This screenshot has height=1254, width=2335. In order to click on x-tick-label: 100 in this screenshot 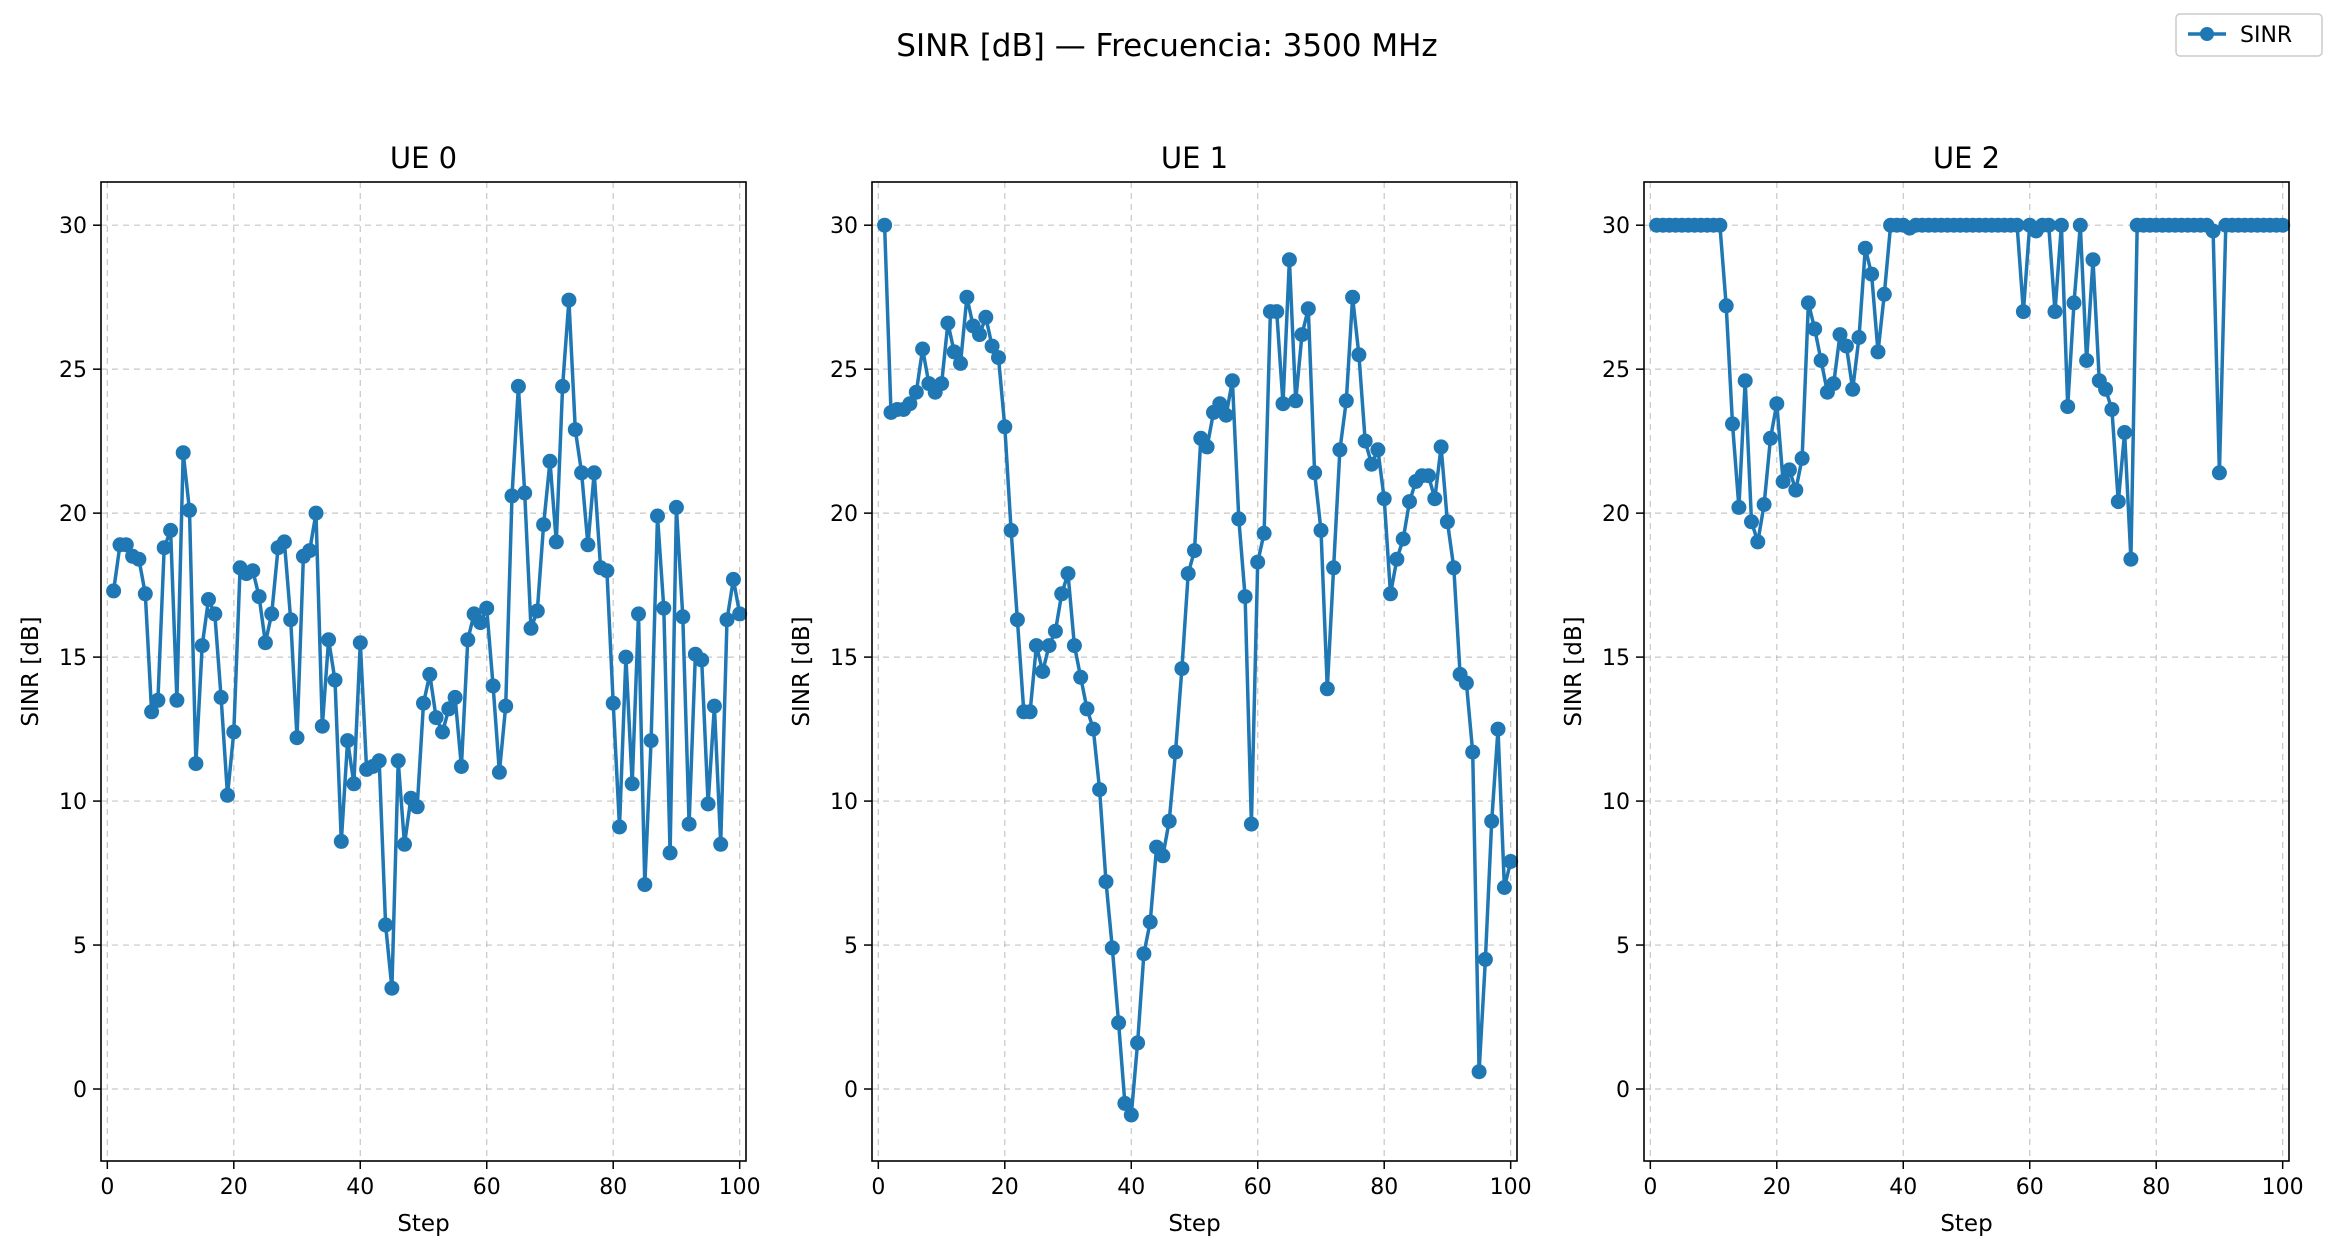, I will do `click(1511, 1187)`.